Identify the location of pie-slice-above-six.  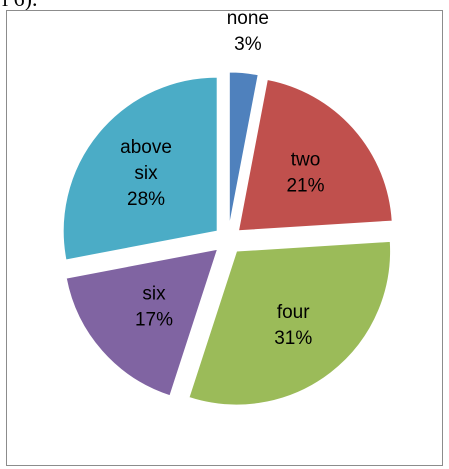
(140, 168).